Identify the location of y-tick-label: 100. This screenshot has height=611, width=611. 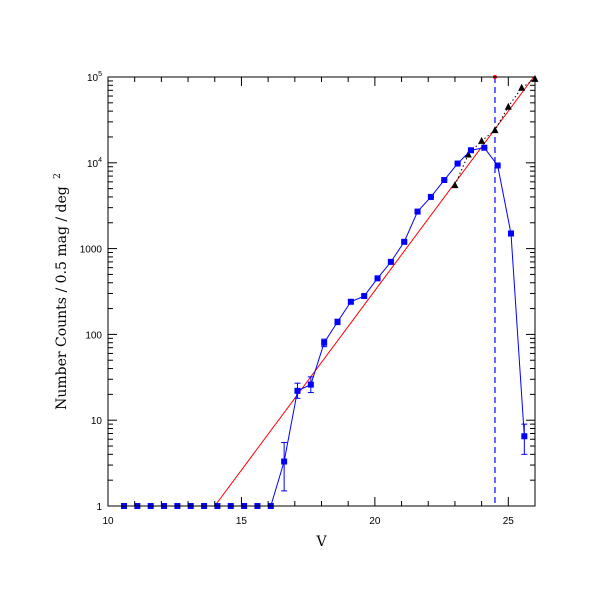
(93, 335).